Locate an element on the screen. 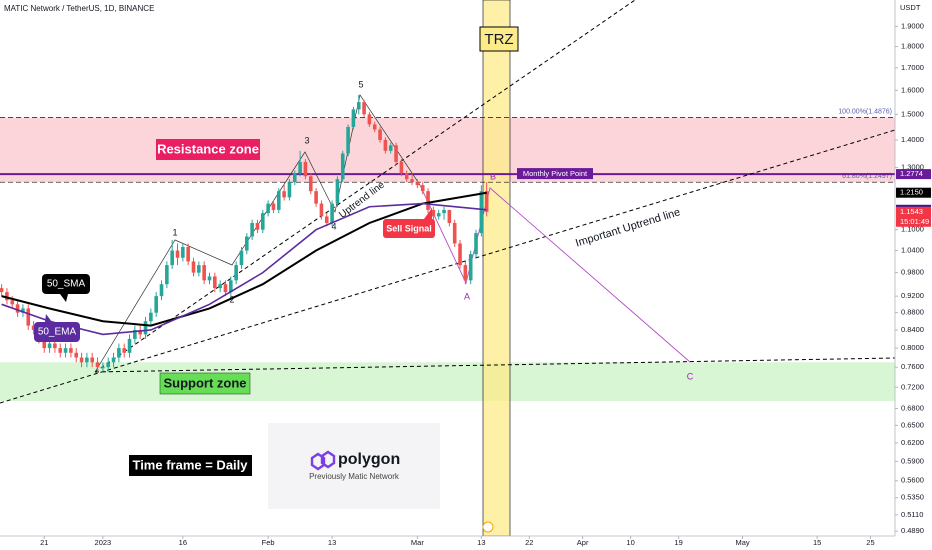 The image size is (932, 550). y-tick-label: 1.4000 is located at coordinates (912, 139).